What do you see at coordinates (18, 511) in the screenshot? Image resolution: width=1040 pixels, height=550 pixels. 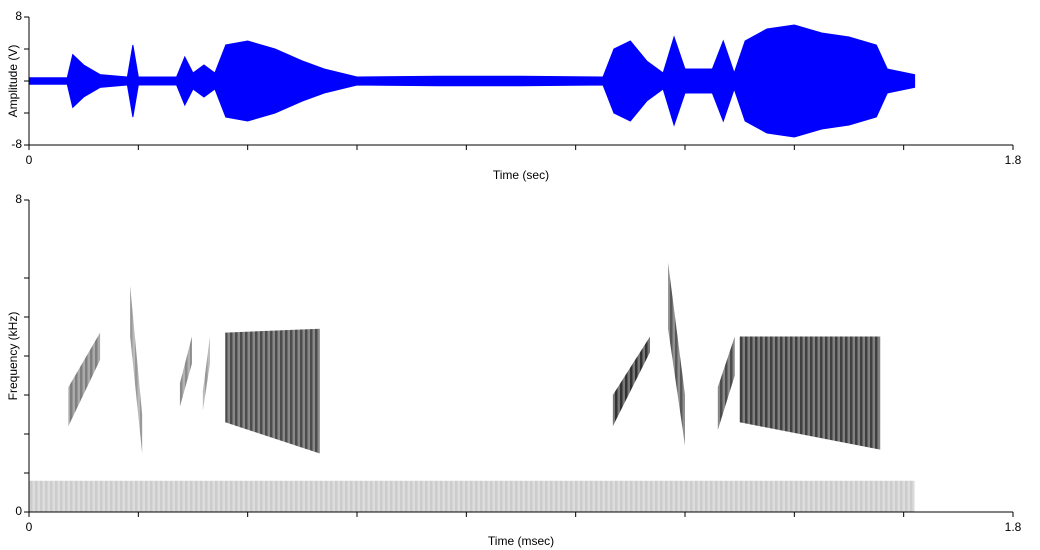 I see `y-tick-label: 0` at bounding box center [18, 511].